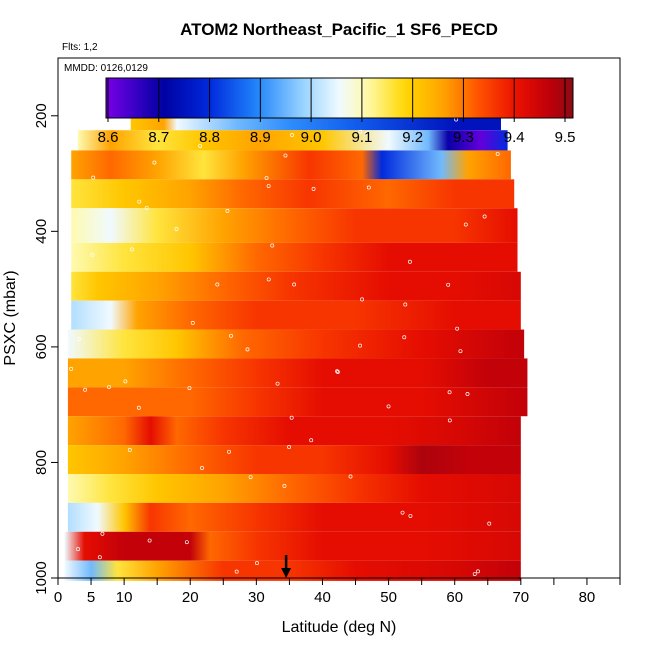 This screenshot has height=650, width=650. I want to click on colorbar-tick-label: 8.7, so click(158, 137).